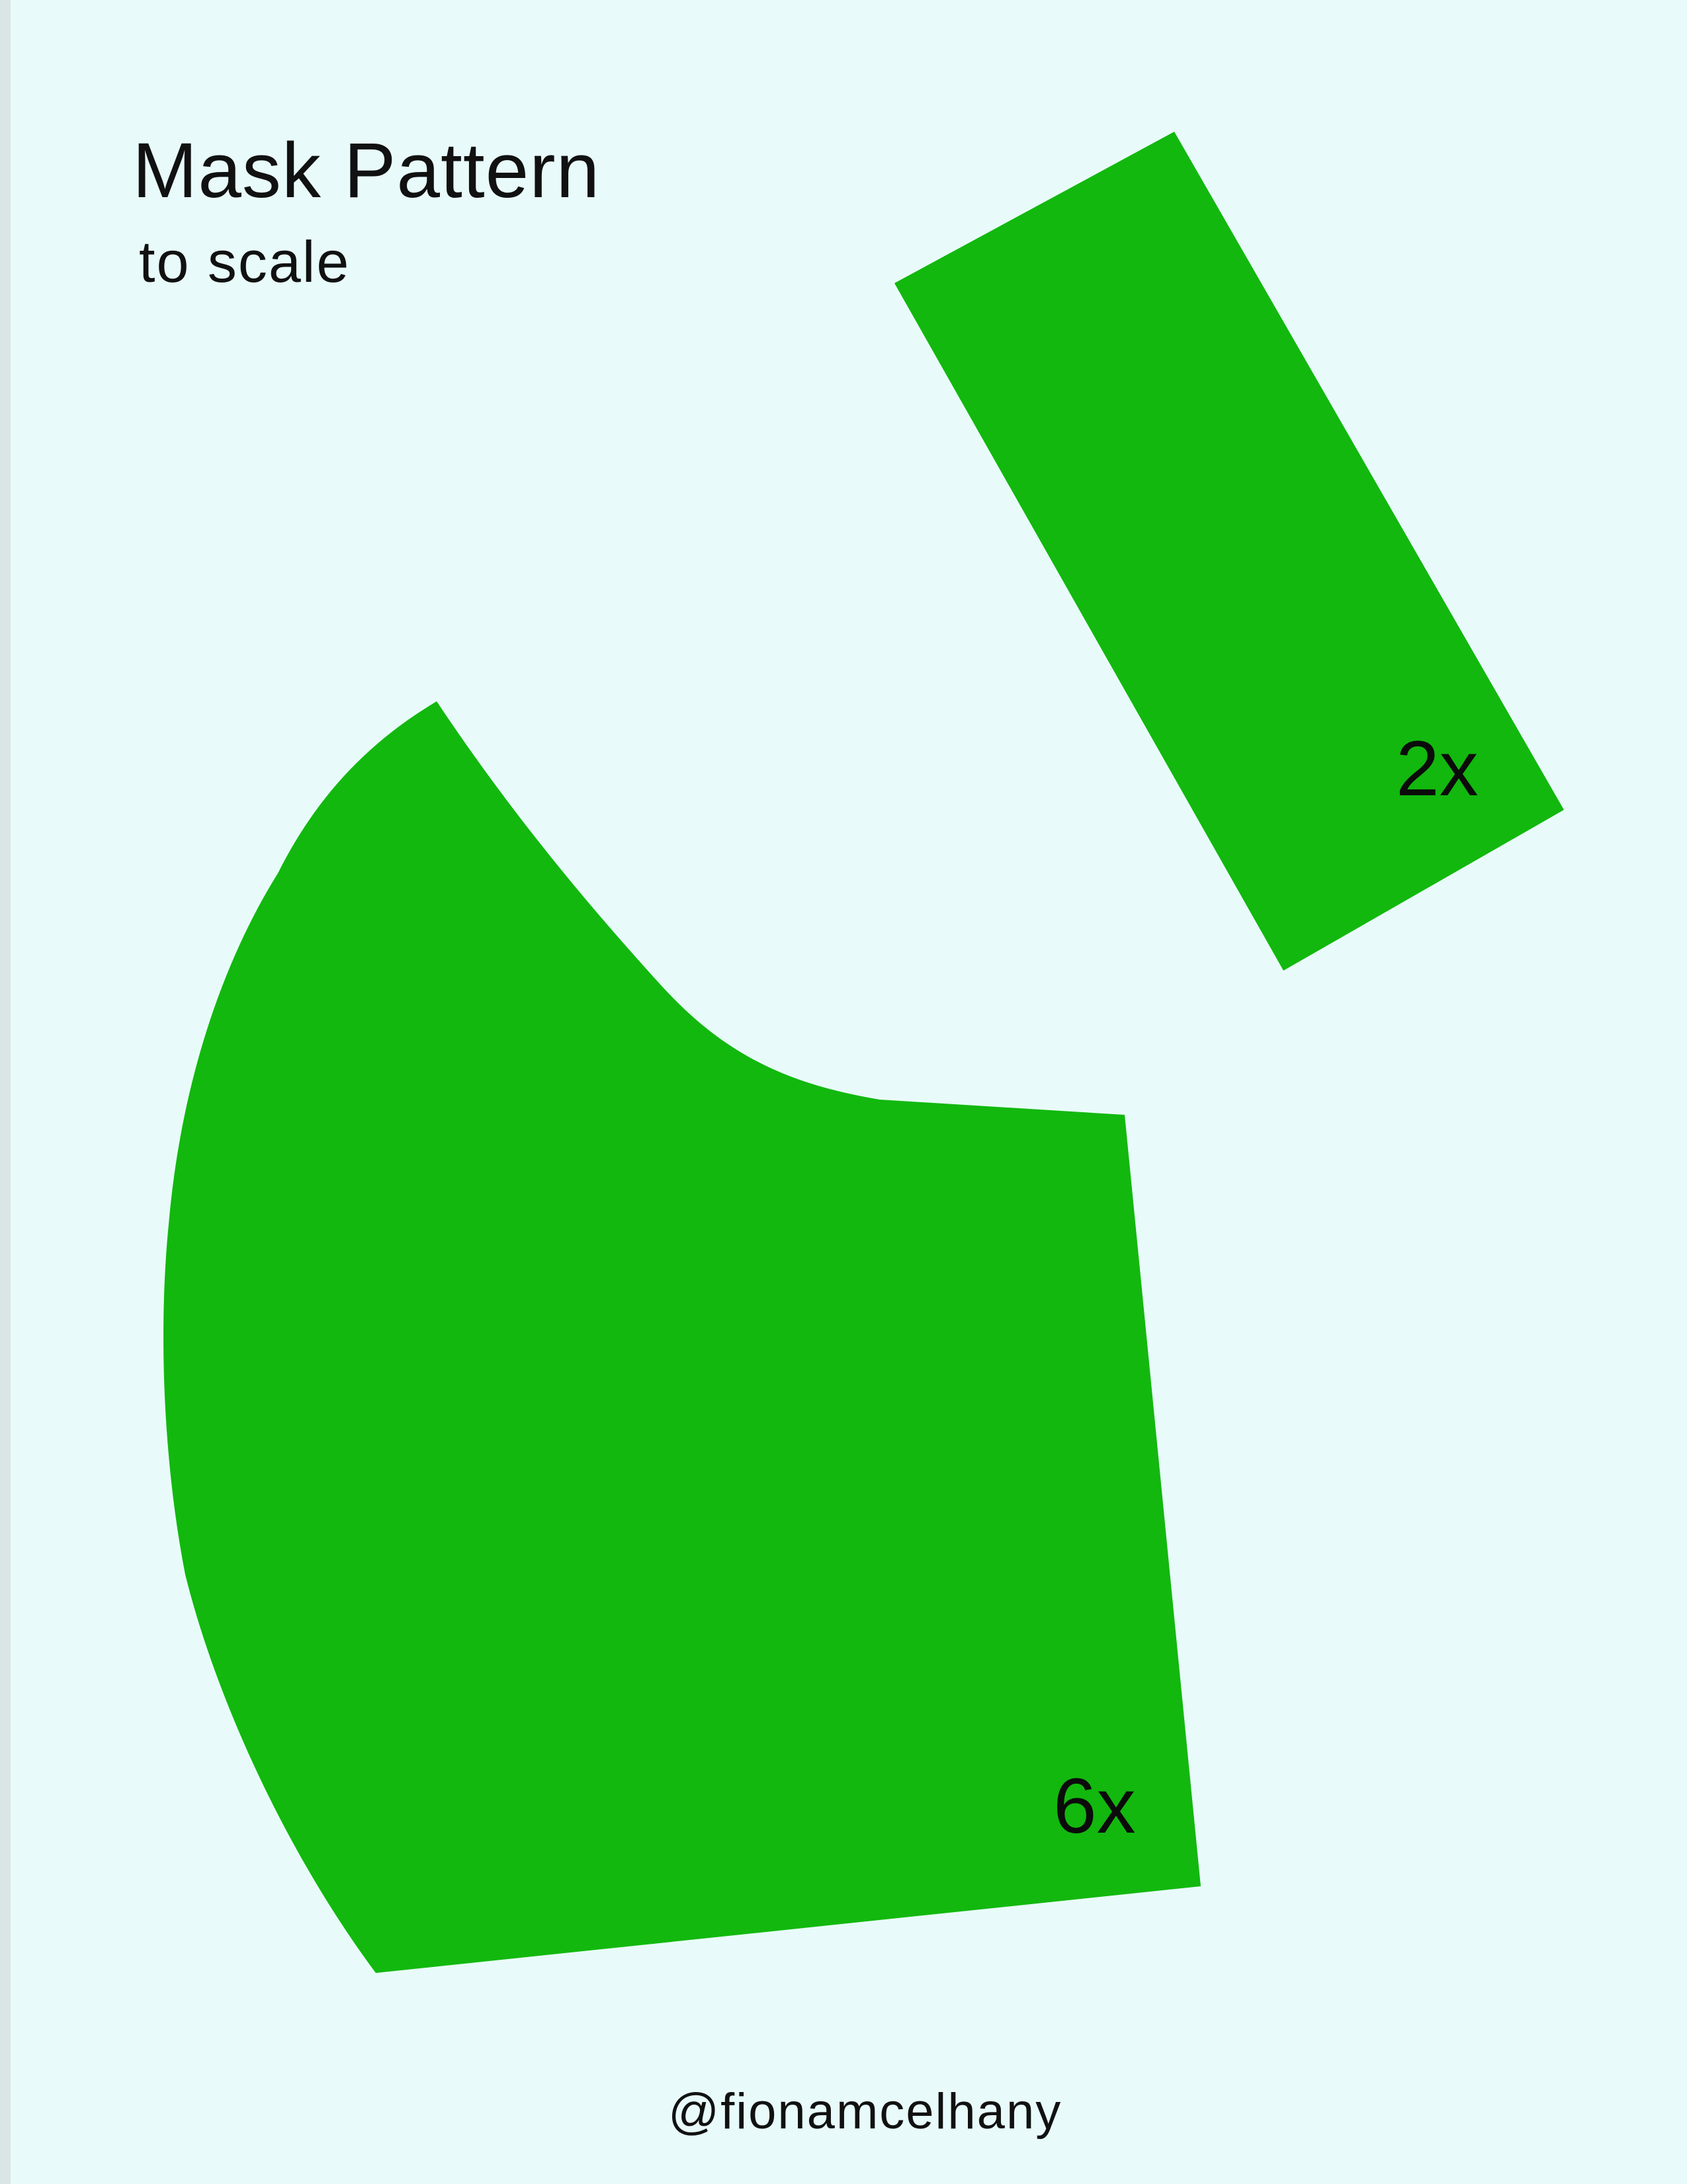 This screenshot has height=2184, width=1687. Describe the element at coordinates (5, 1092) in the screenshot. I see `sheet-edge` at that location.